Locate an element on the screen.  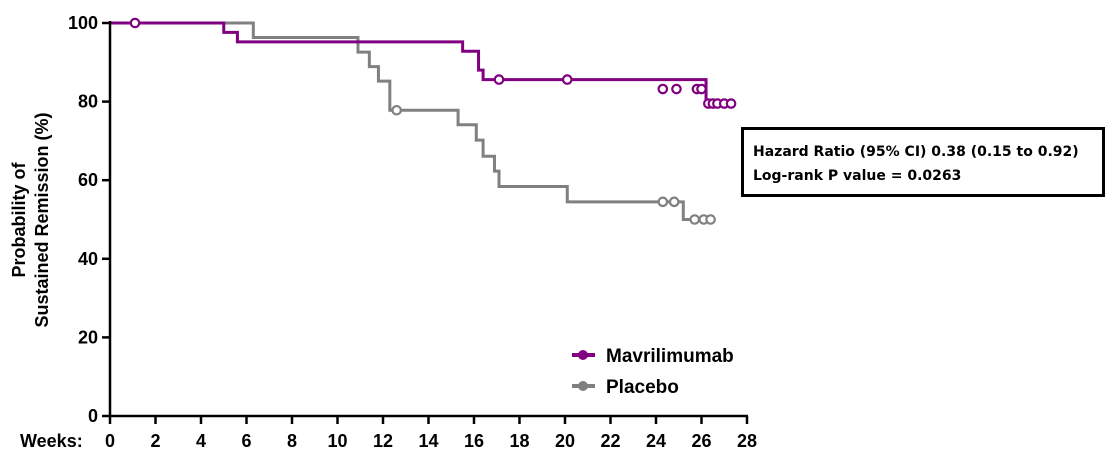
legend-marker-mavrilimumab is located at coordinates (583, 355).